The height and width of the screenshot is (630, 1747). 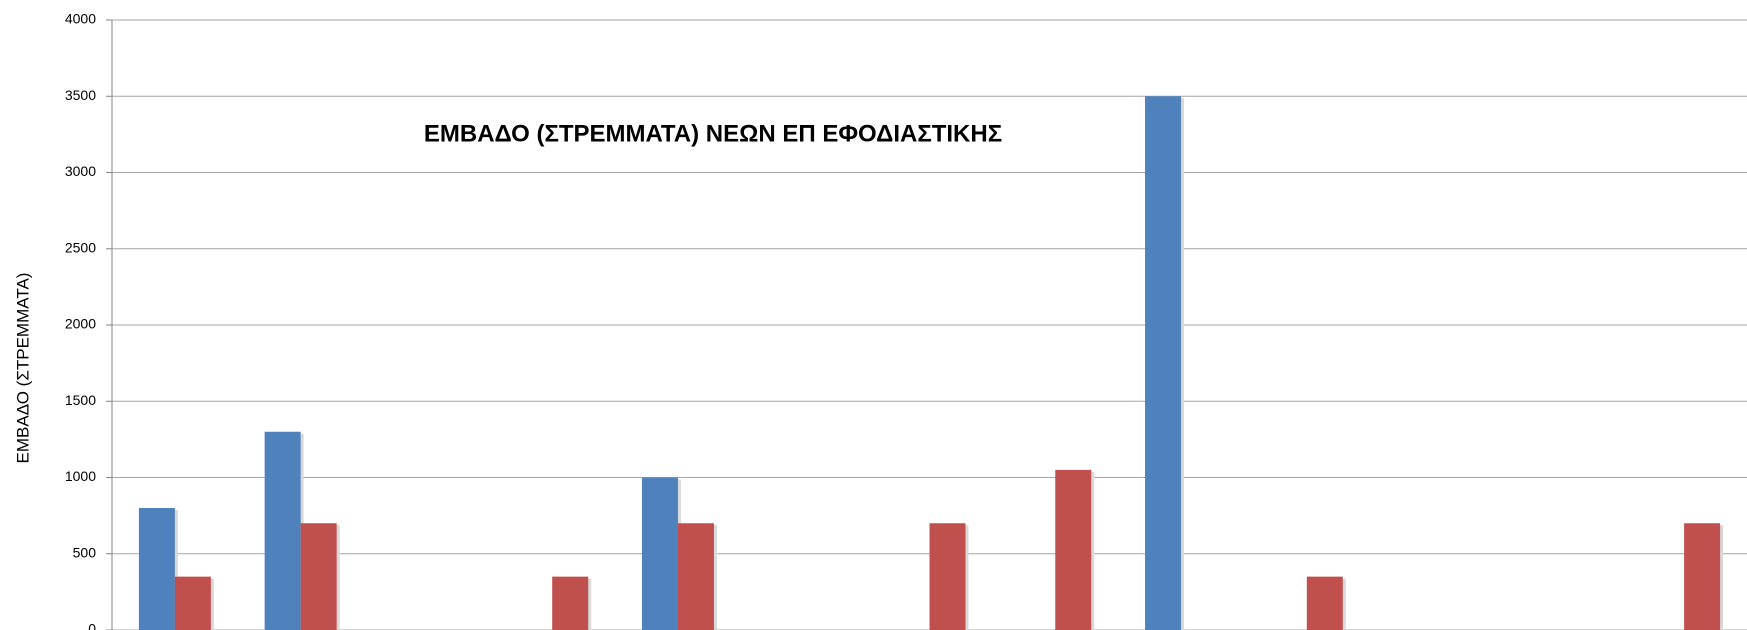 What do you see at coordinates (80, 324) in the screenshot?
I see `y-tick-label: 2000` at bounding box center [80, 324].